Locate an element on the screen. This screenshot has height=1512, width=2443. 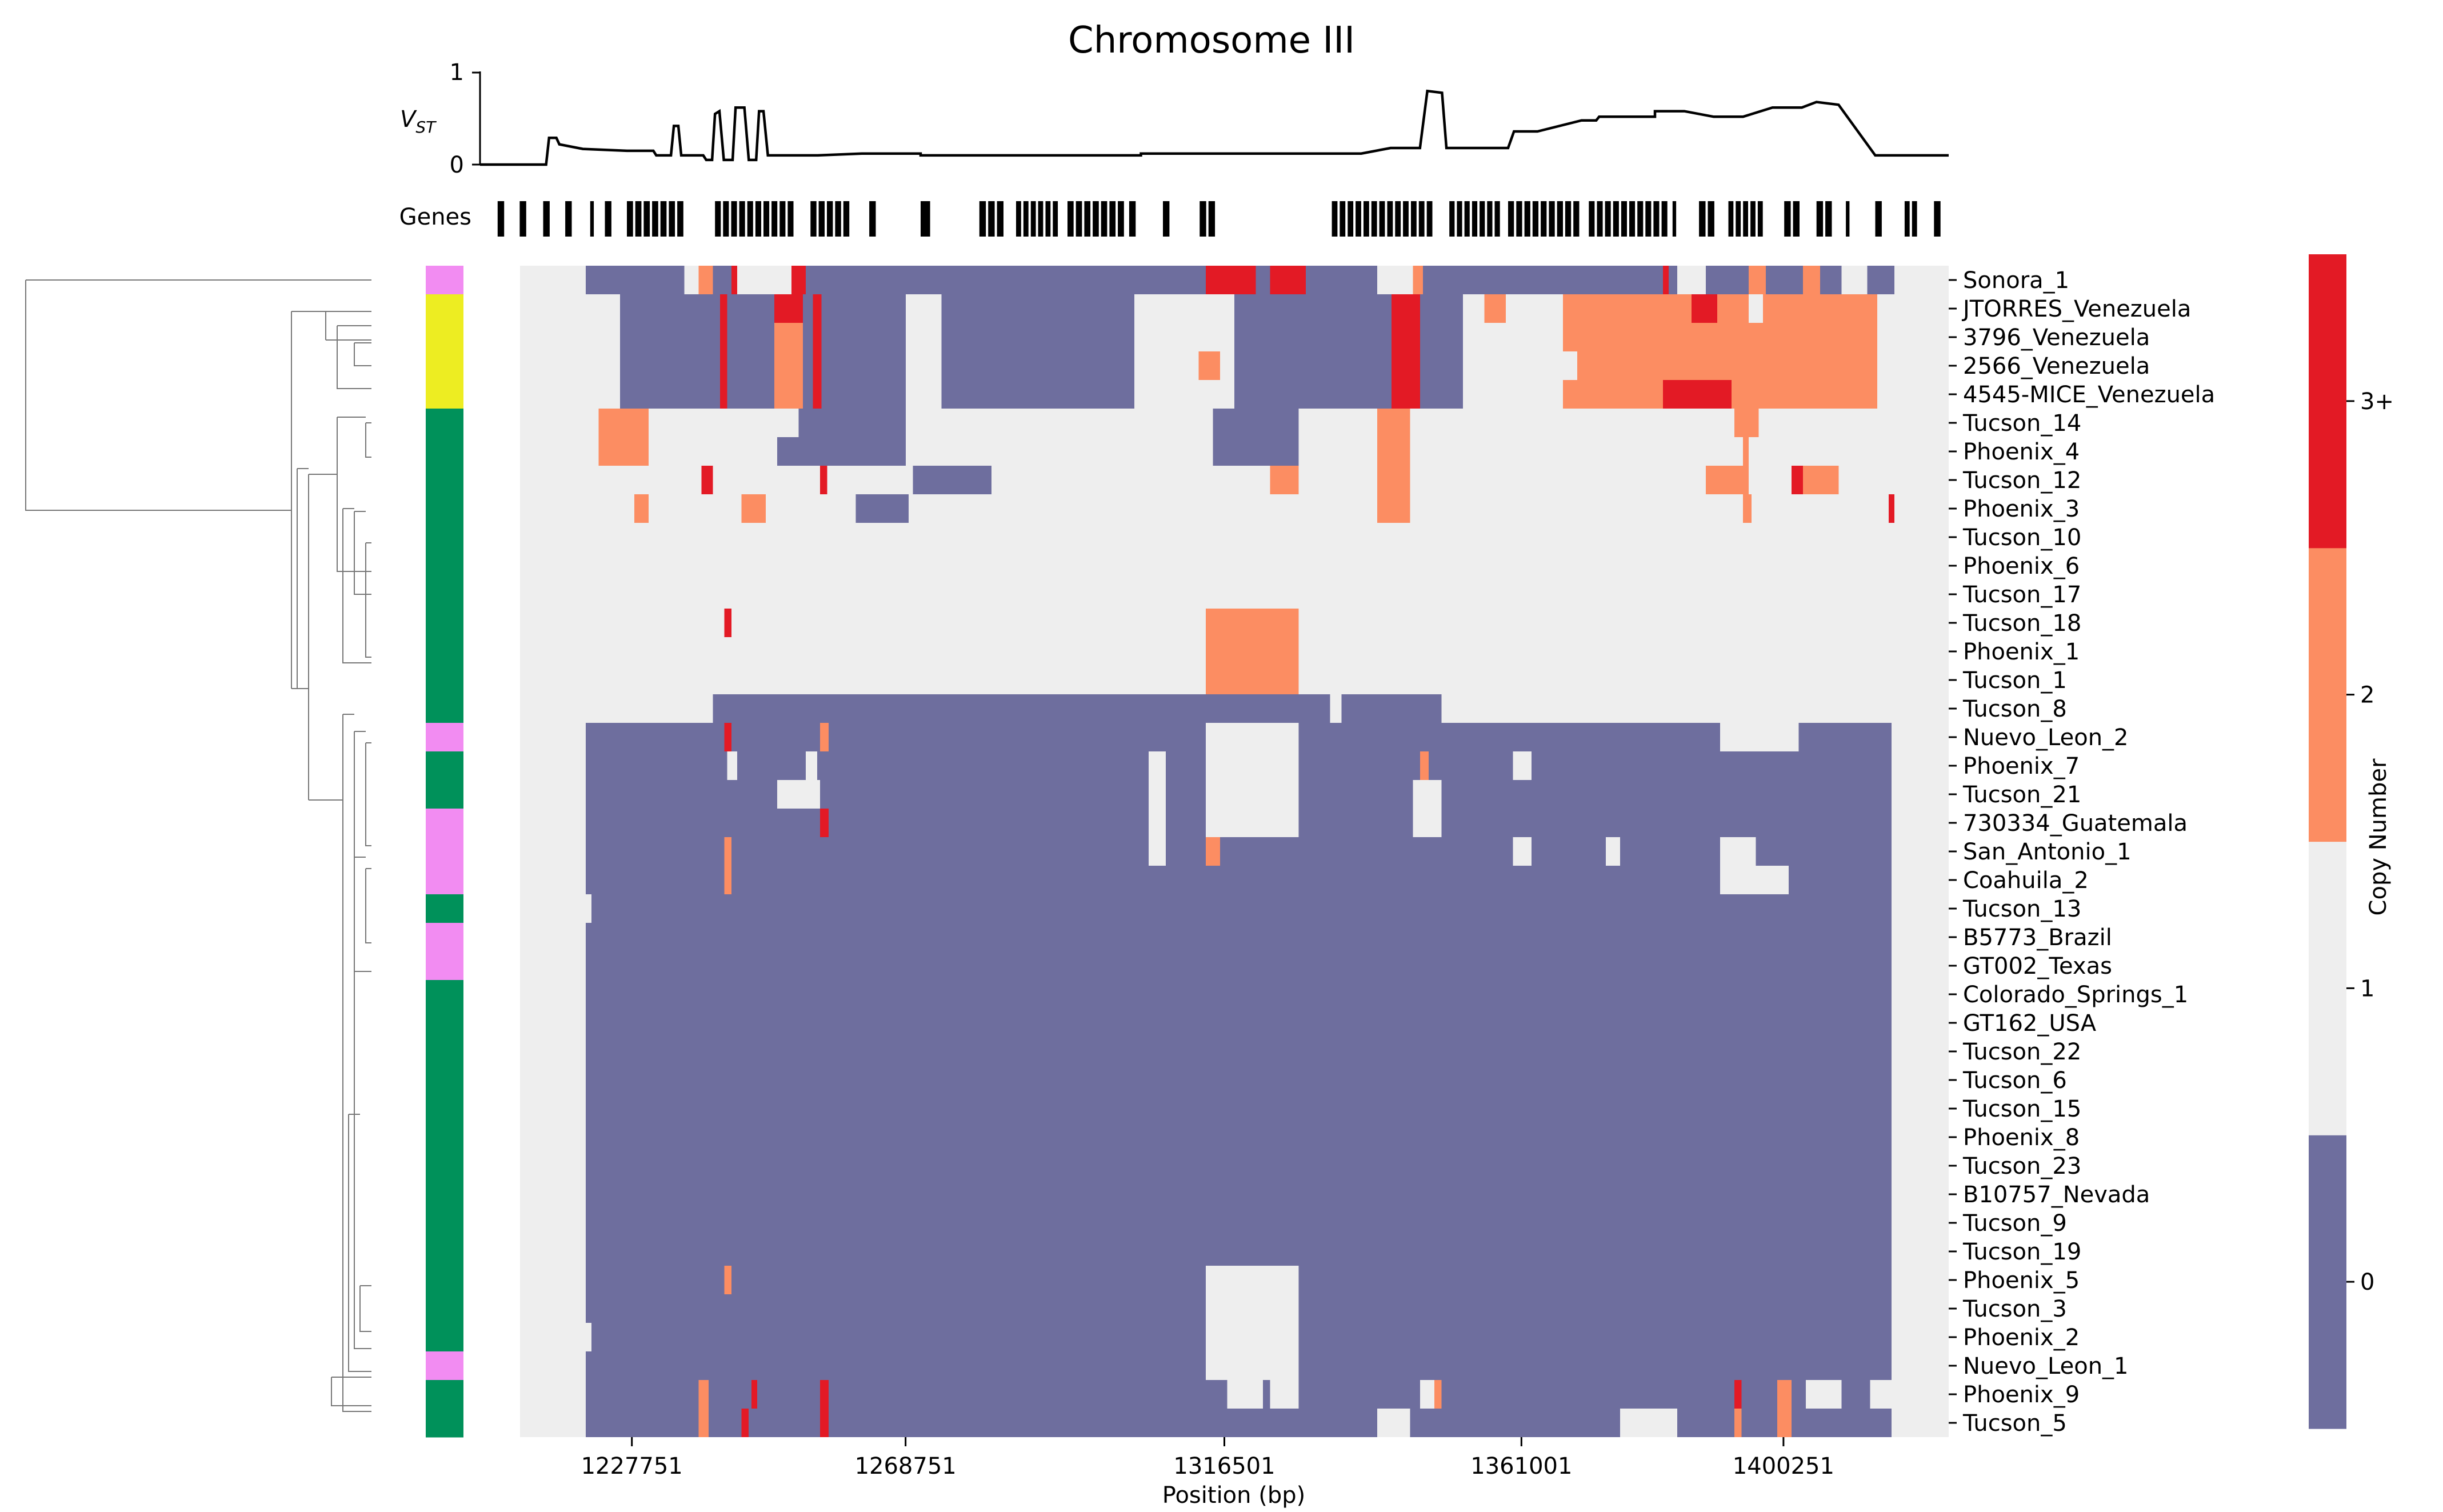
colorbar-tick-label: 1 is located at coordinates (2367, 988).